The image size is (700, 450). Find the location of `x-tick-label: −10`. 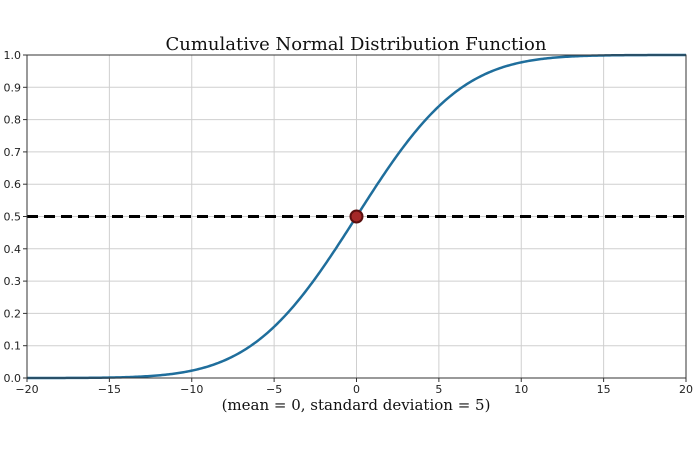

x-tick-label: −10 is located at coordinates (191, 389).